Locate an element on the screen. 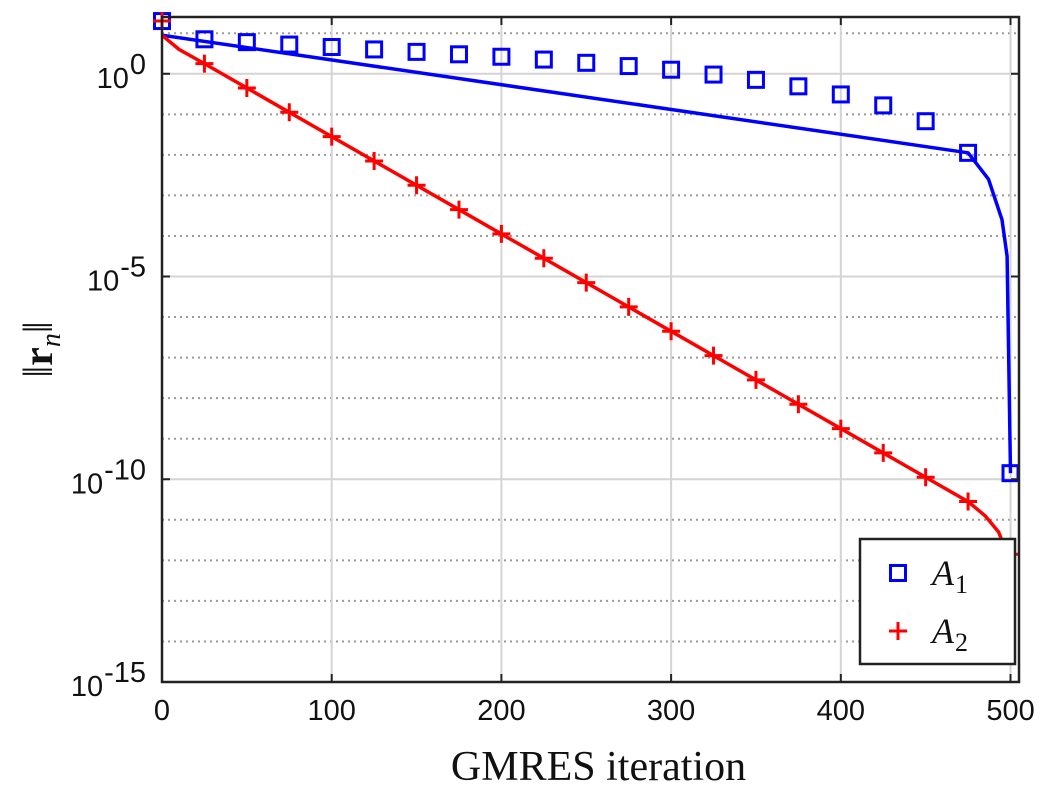  legend-label-subscript: 1 is located at coordinates (961, 584).